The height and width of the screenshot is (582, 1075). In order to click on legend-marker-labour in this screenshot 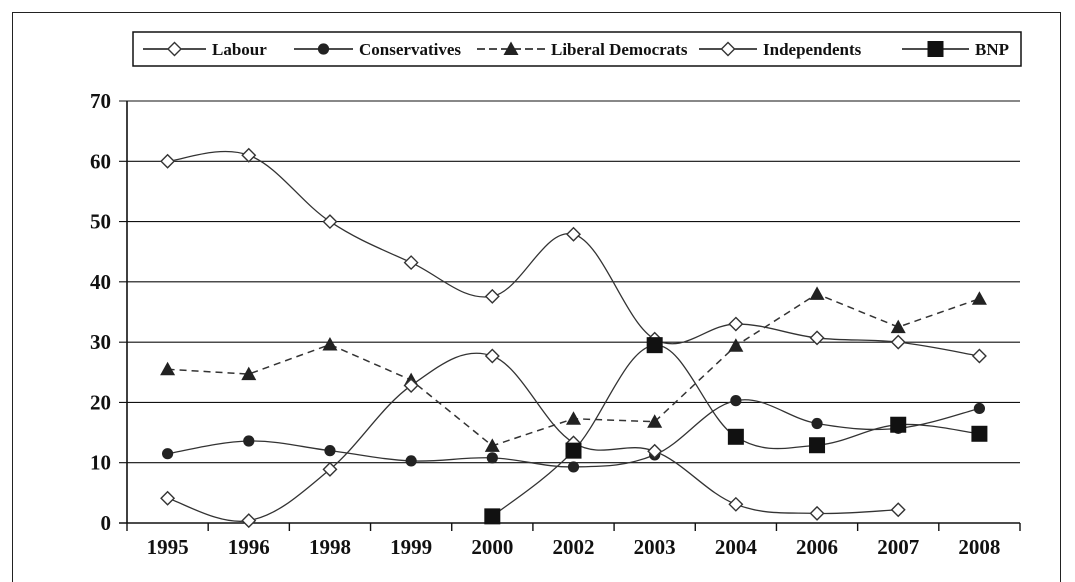, I will do `click(174, 49)`.